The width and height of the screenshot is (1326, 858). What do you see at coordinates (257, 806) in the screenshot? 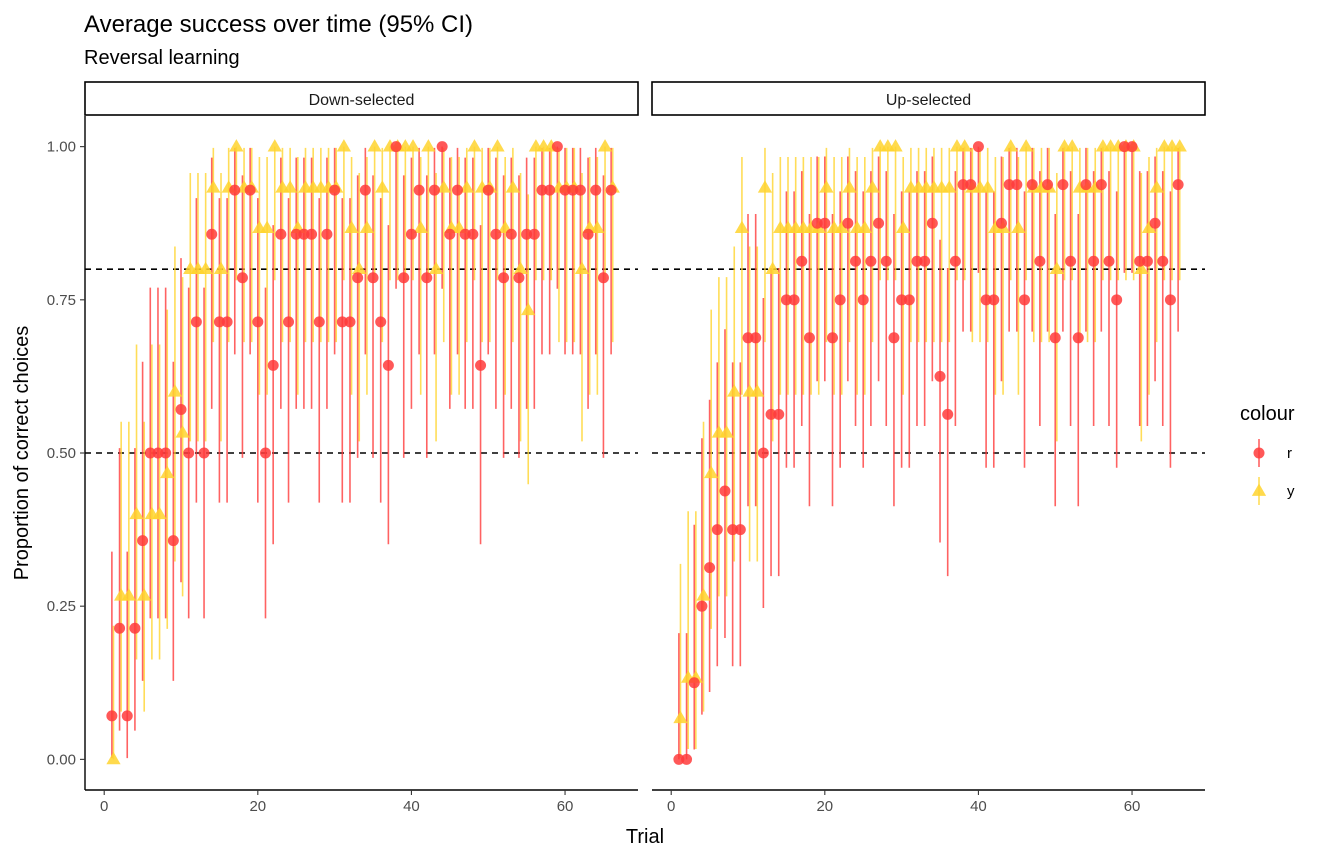
I see `x-tick-label: 20` at bounding box center [257, 806].